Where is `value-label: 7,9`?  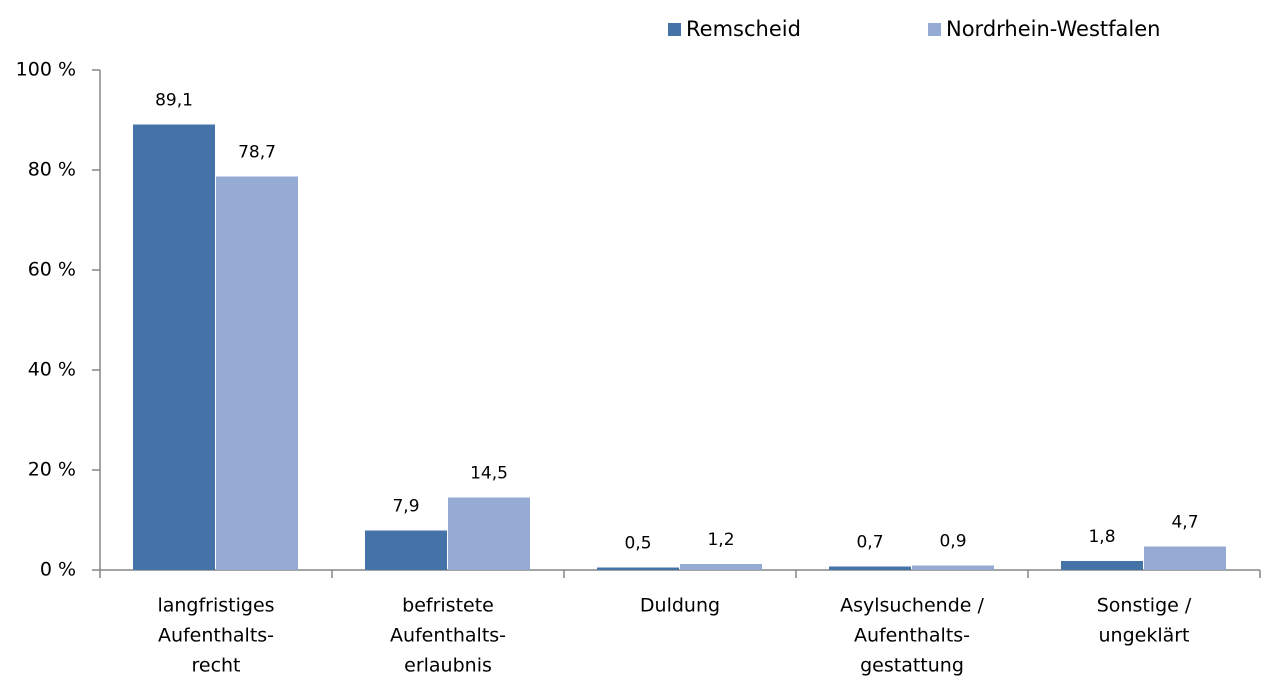 value-label: 7,9 is located at coordinates (405, 507).